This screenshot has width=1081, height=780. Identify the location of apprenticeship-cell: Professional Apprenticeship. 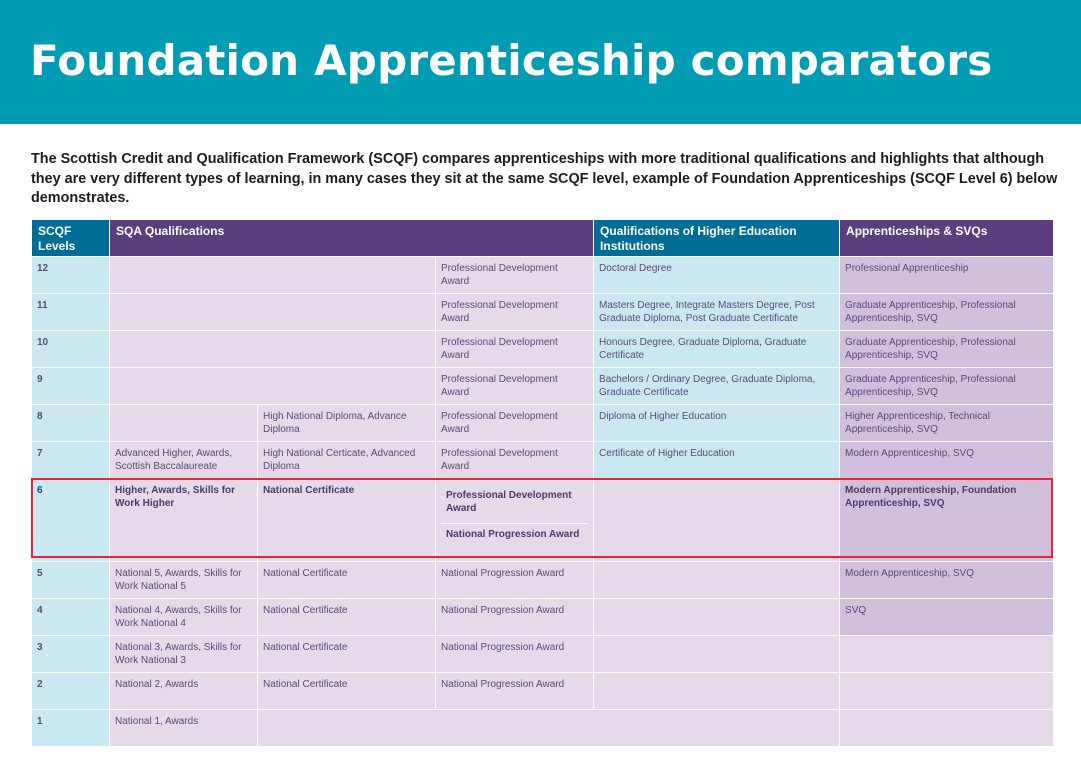
(947, 275).